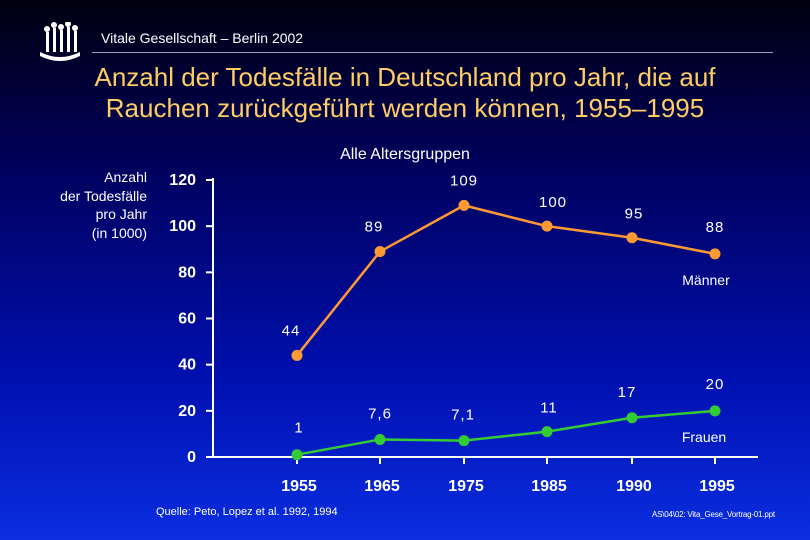 This screenshot has height=540, width=810. Describe the element at coordinates (704, 437) in the screenshot. I see `series-label: Frauen` at that location.